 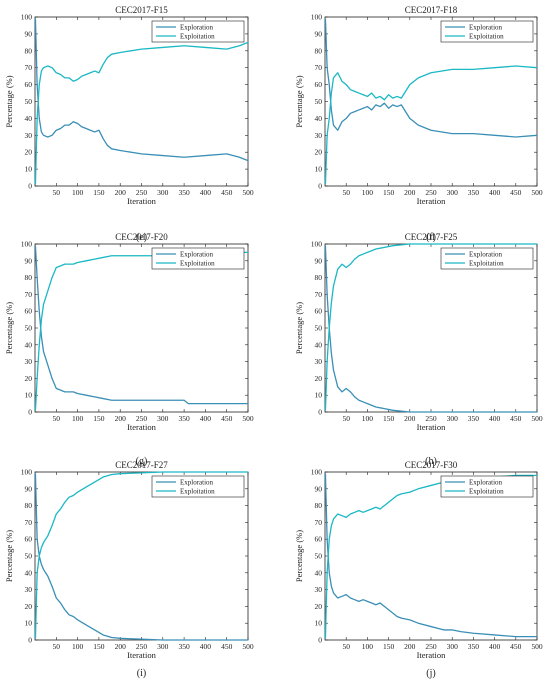 I want to click on x-tick-label: 50, so click(x=57, y=646).